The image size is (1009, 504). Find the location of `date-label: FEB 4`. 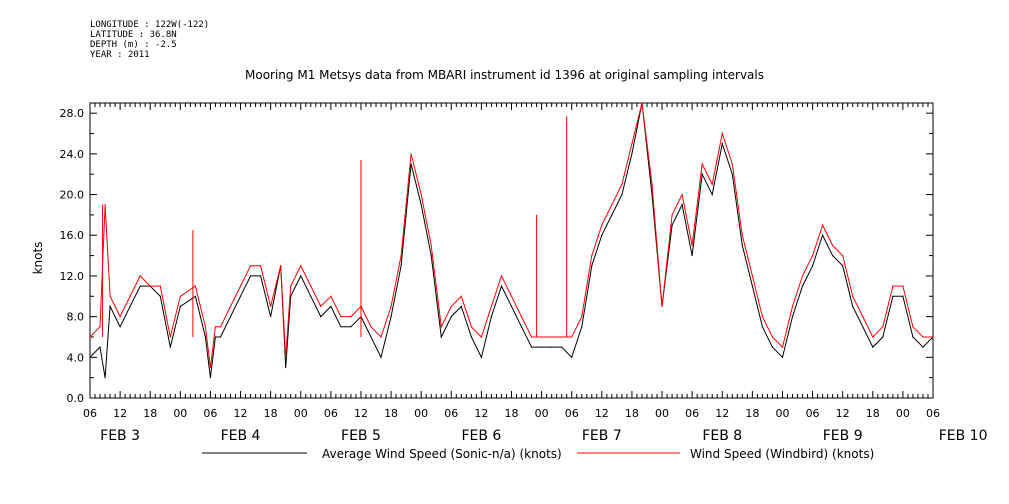

date-label: FEB 4 is located at coordinates (241, 436).